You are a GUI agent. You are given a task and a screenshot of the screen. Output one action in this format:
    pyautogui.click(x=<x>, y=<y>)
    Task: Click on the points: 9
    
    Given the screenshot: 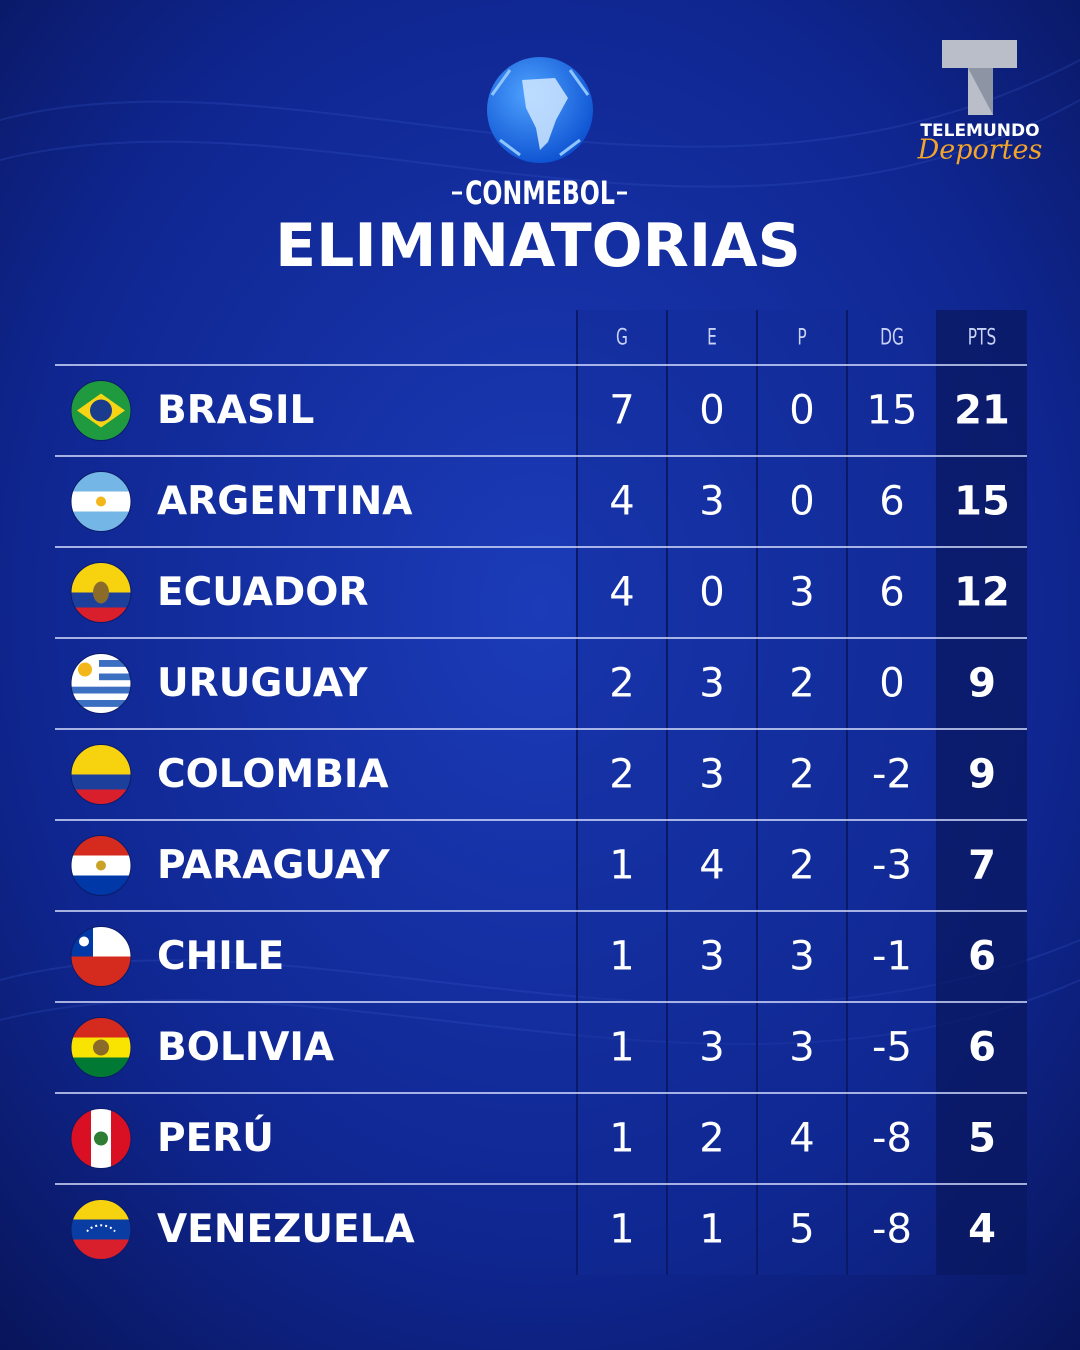 What is the action you would take?
    pyautogui.click(x=982, y=775)
    